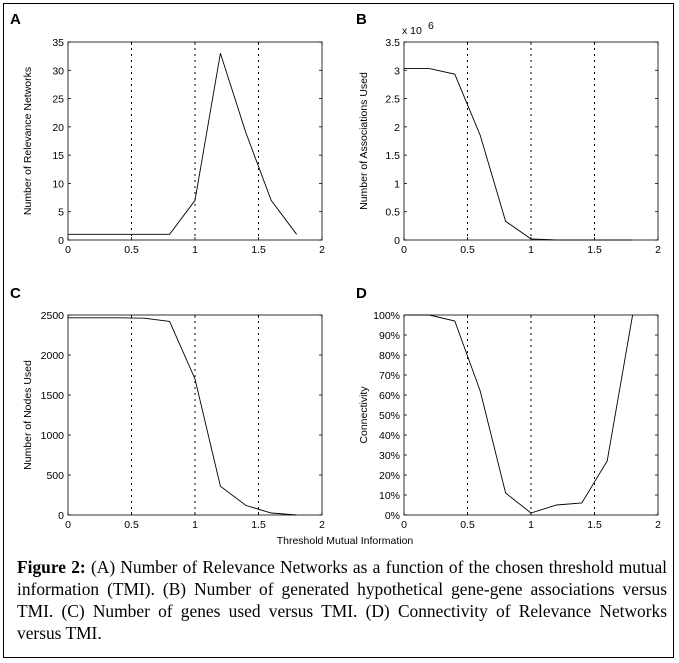  Describe the element at coordinates (397, 71) in the screenshot. I see `y-tick-label: 3` at that location.